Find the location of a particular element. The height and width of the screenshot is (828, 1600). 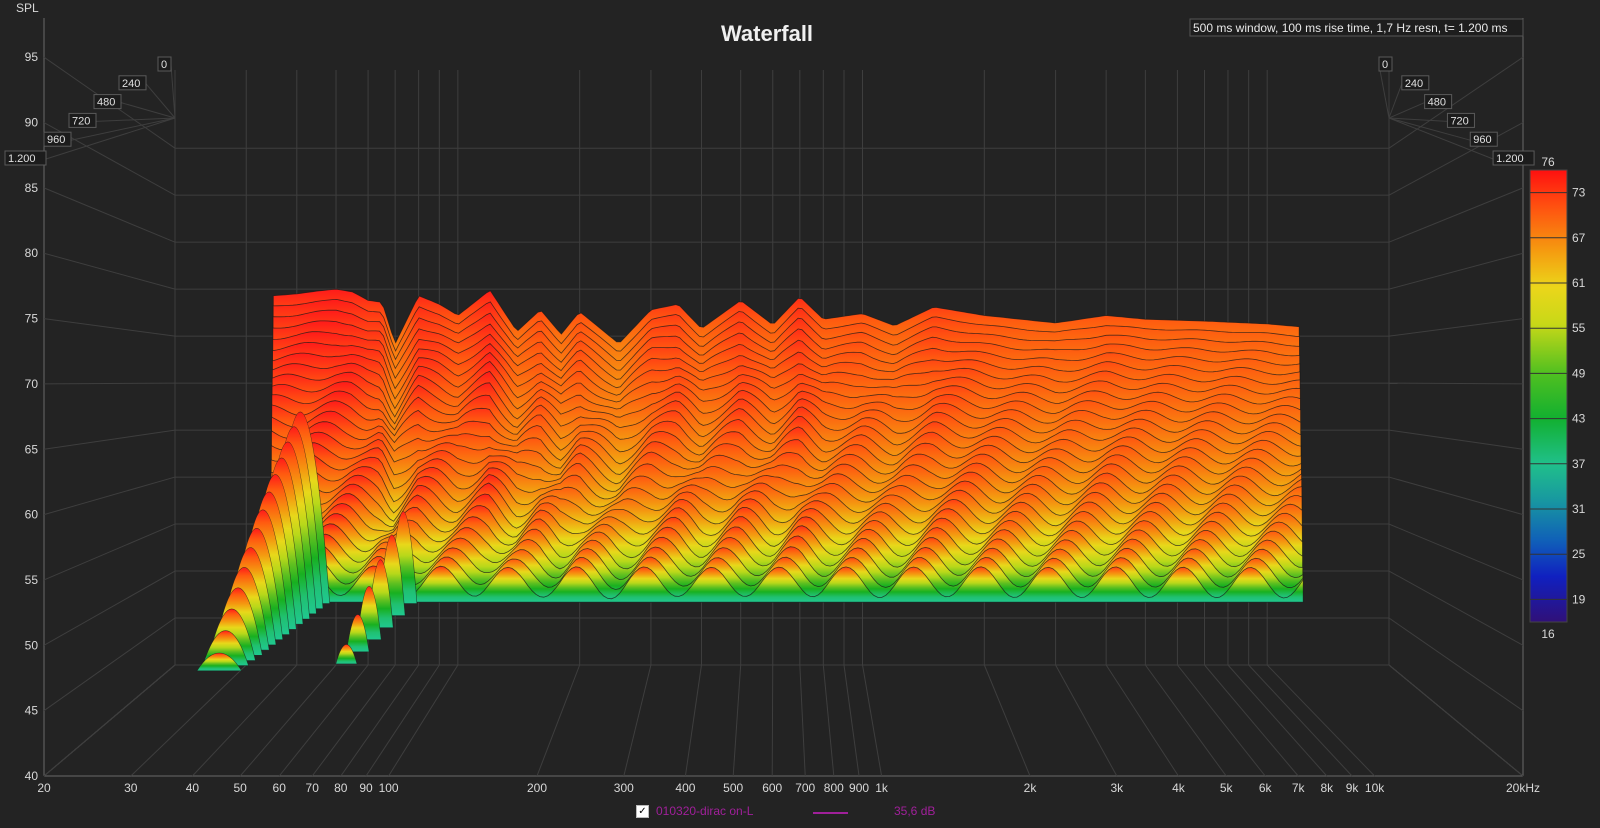

colorbar-labels: 76 73 67 61 55 49 43 37 31 25 19 16 is located at coordinates (1558, 398).